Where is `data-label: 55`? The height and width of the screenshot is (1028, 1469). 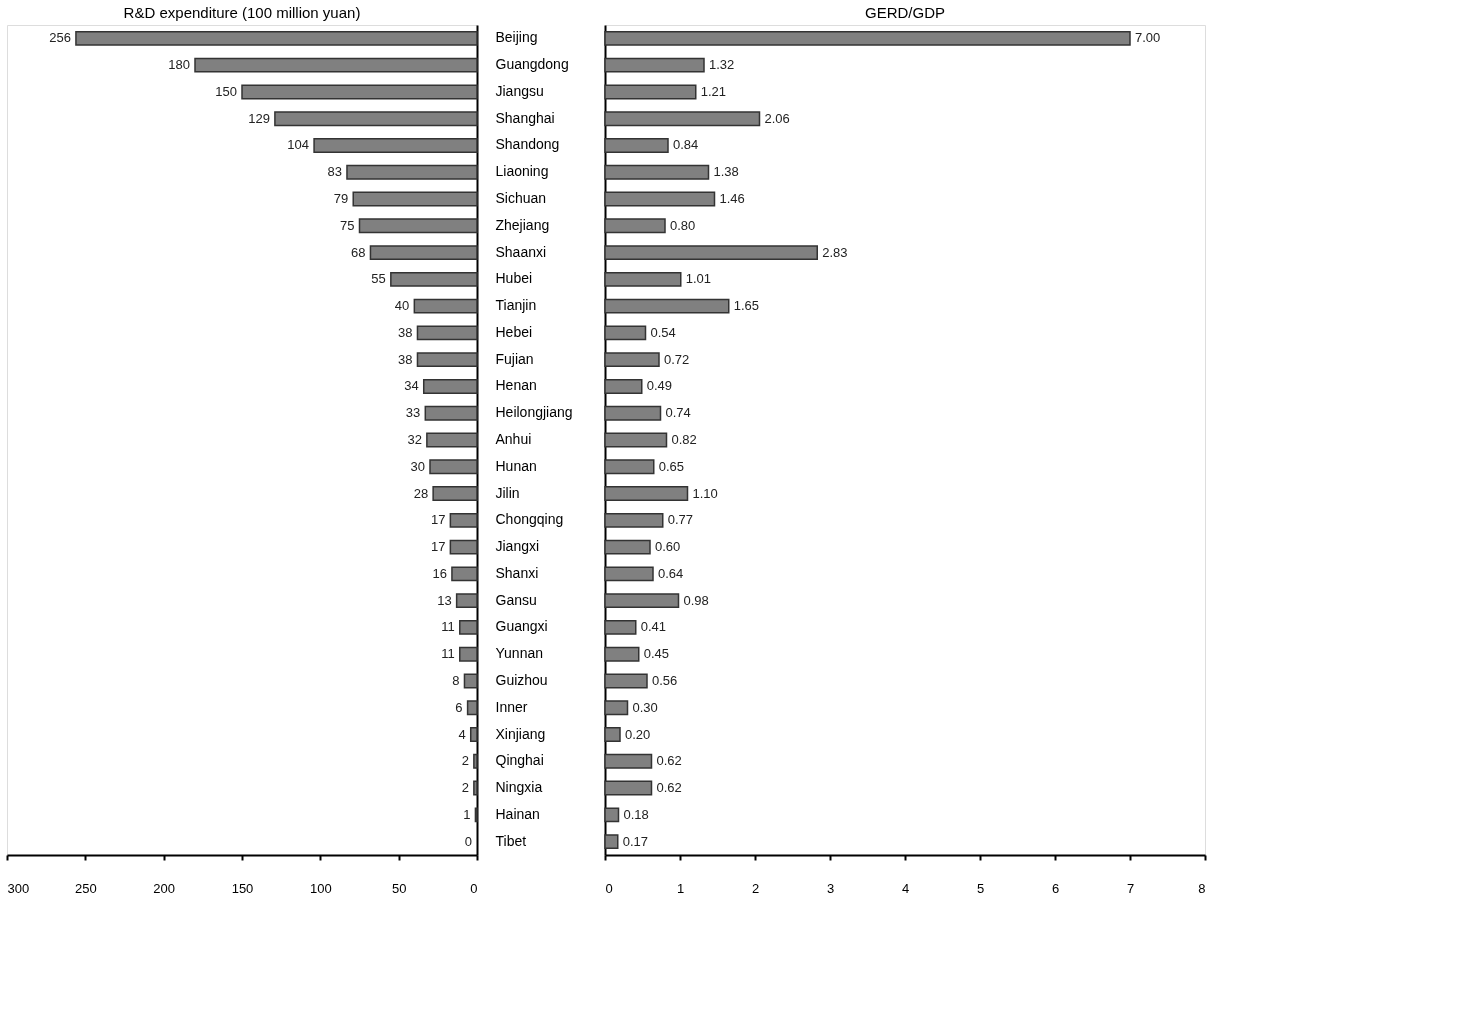
data-label: 55 is located at coordinates (378, 279).